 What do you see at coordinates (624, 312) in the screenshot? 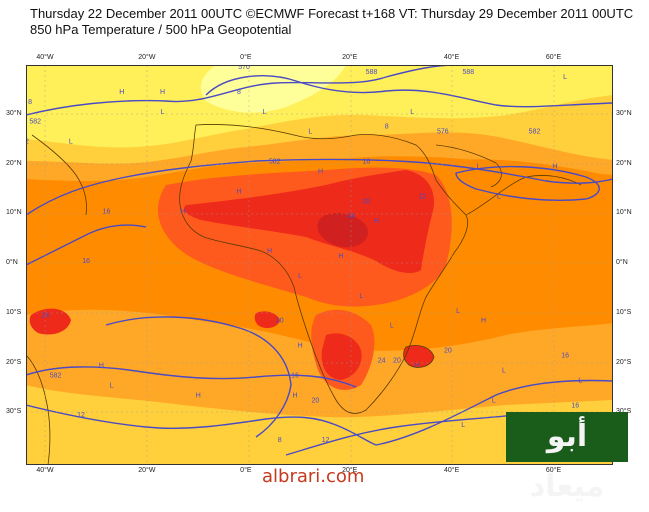
I see `y-tick-right: 10°S` at bounding box center [624, 312].